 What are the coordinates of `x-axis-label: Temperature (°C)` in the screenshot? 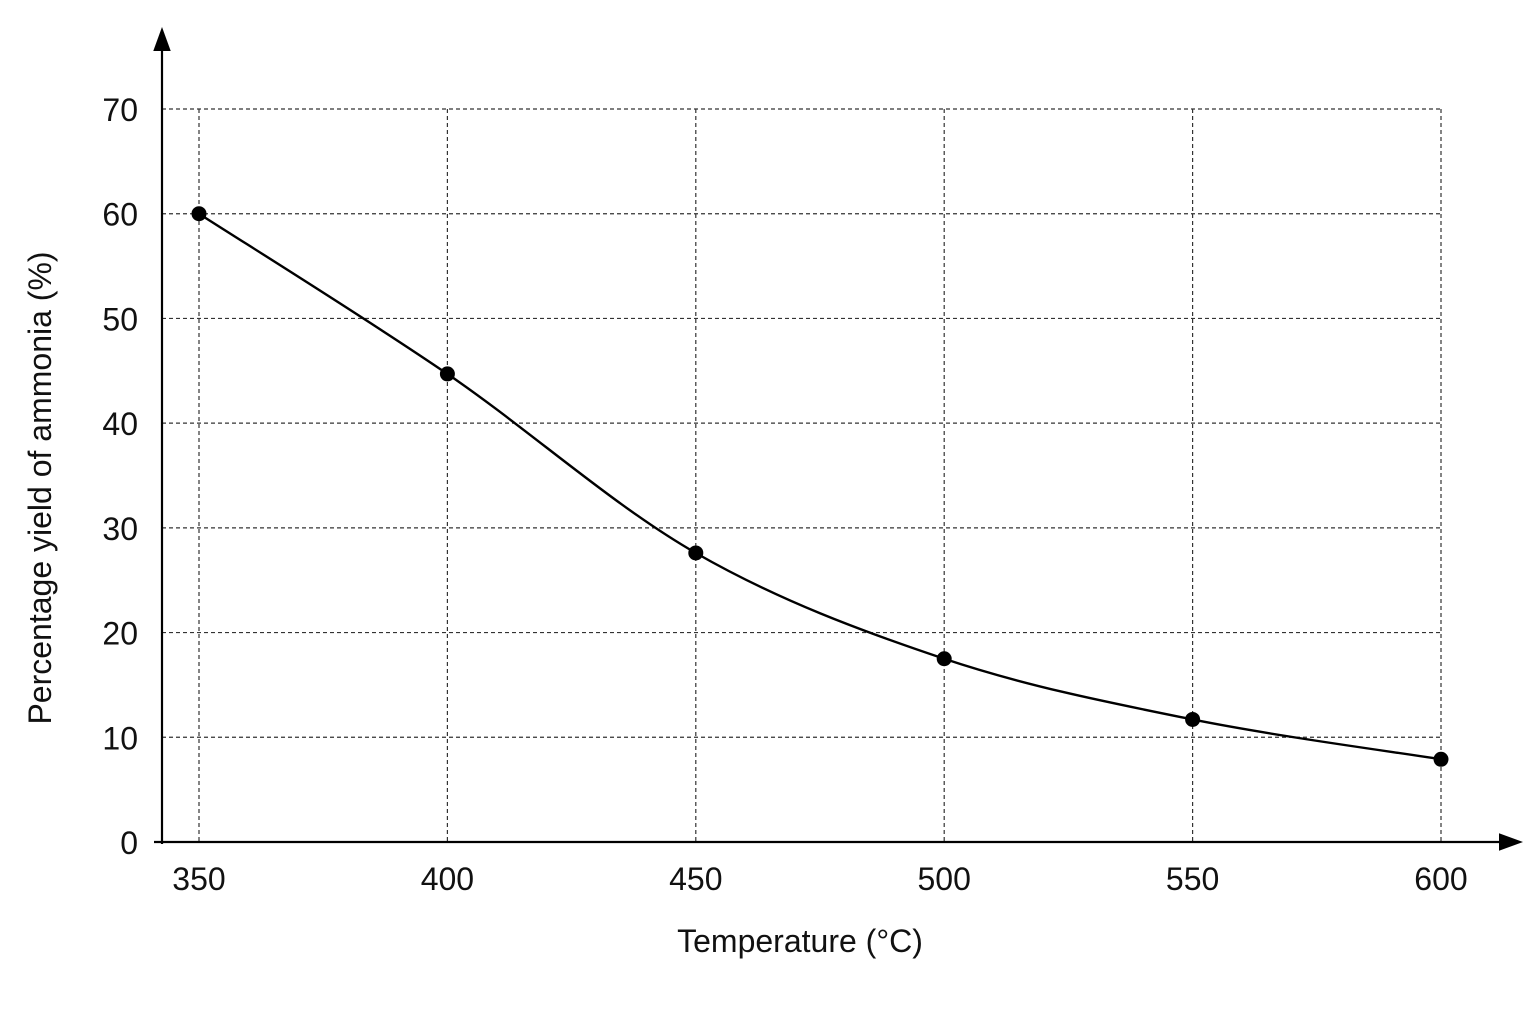 It's located at (800, 941).